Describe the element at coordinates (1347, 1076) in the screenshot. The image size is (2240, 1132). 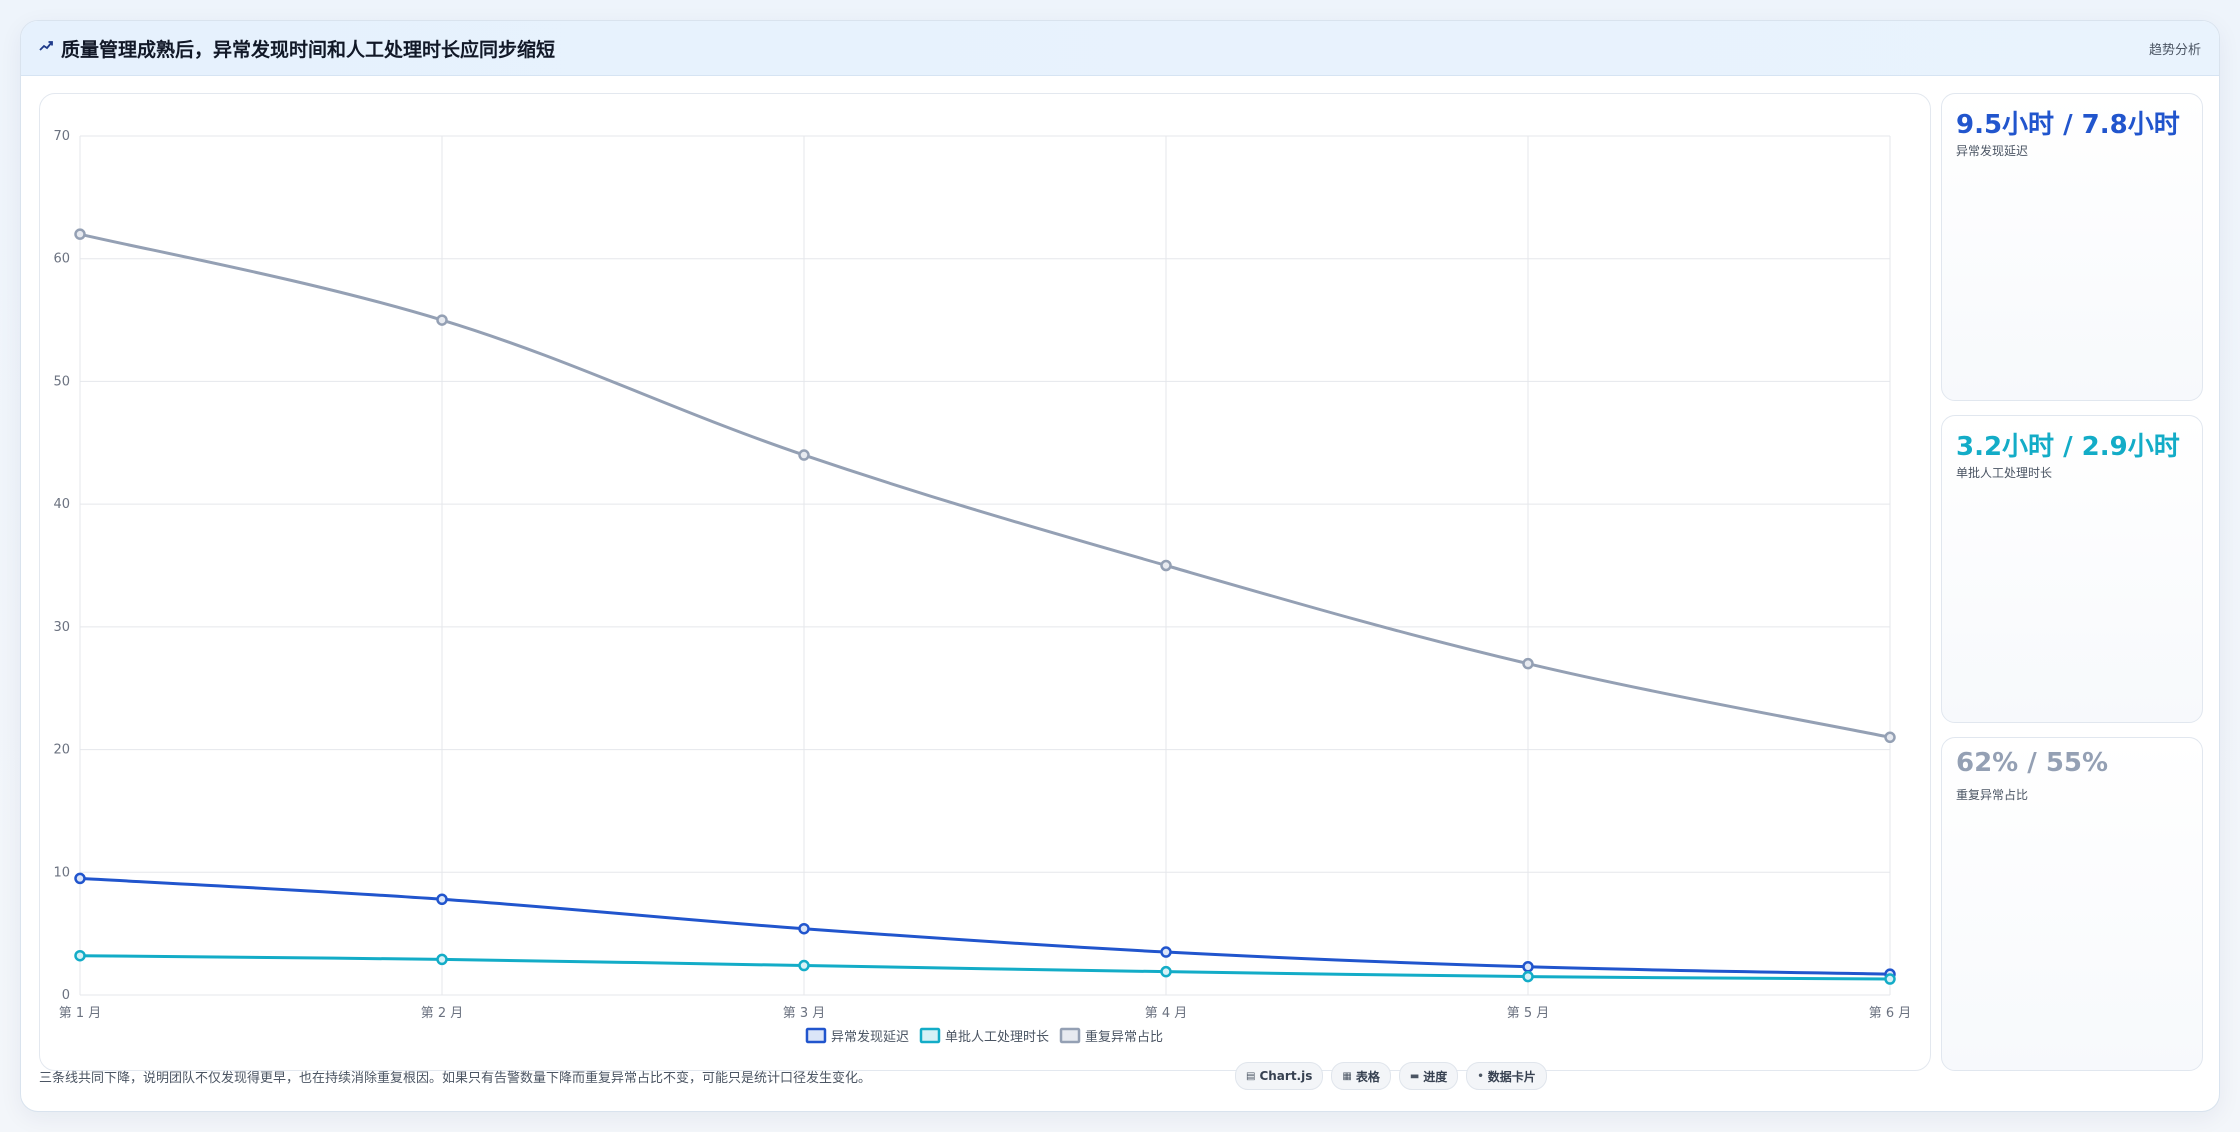
I see `table-icon: ▦` at that location.